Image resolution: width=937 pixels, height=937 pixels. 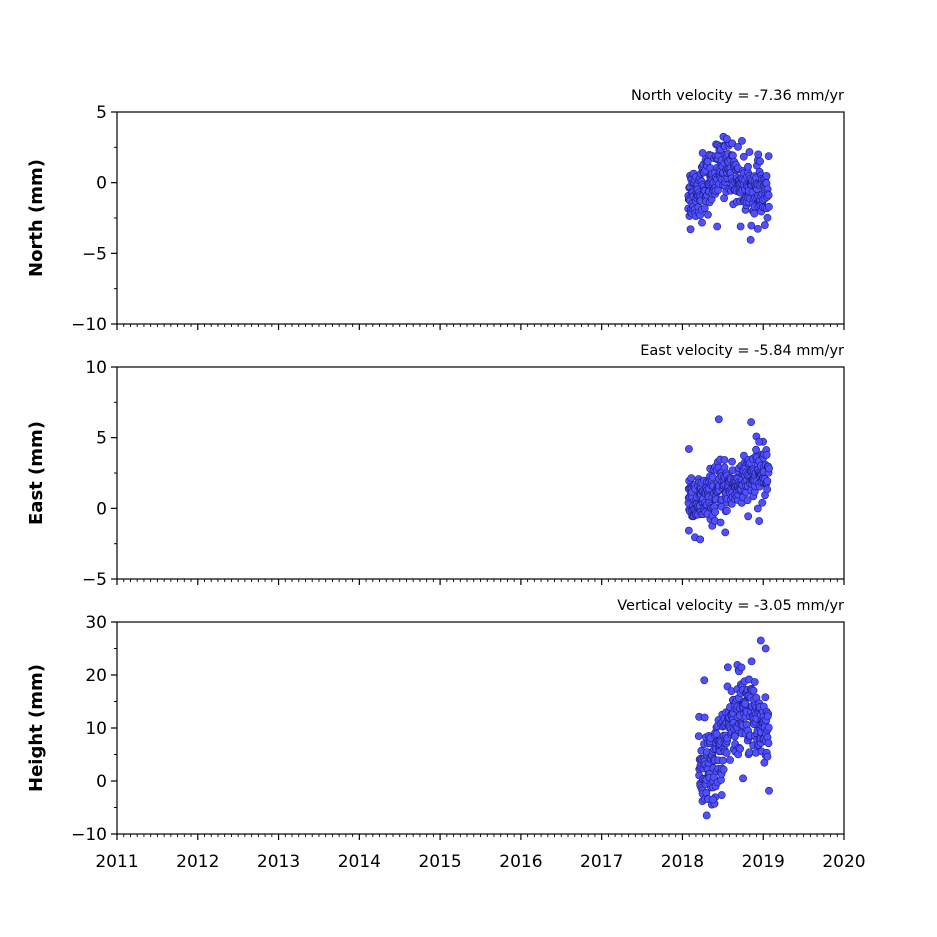 What do you see at coordinates (197, 862) in the screenshot?
I see `xtick-label: 2012` at bounding box center [197, 862].